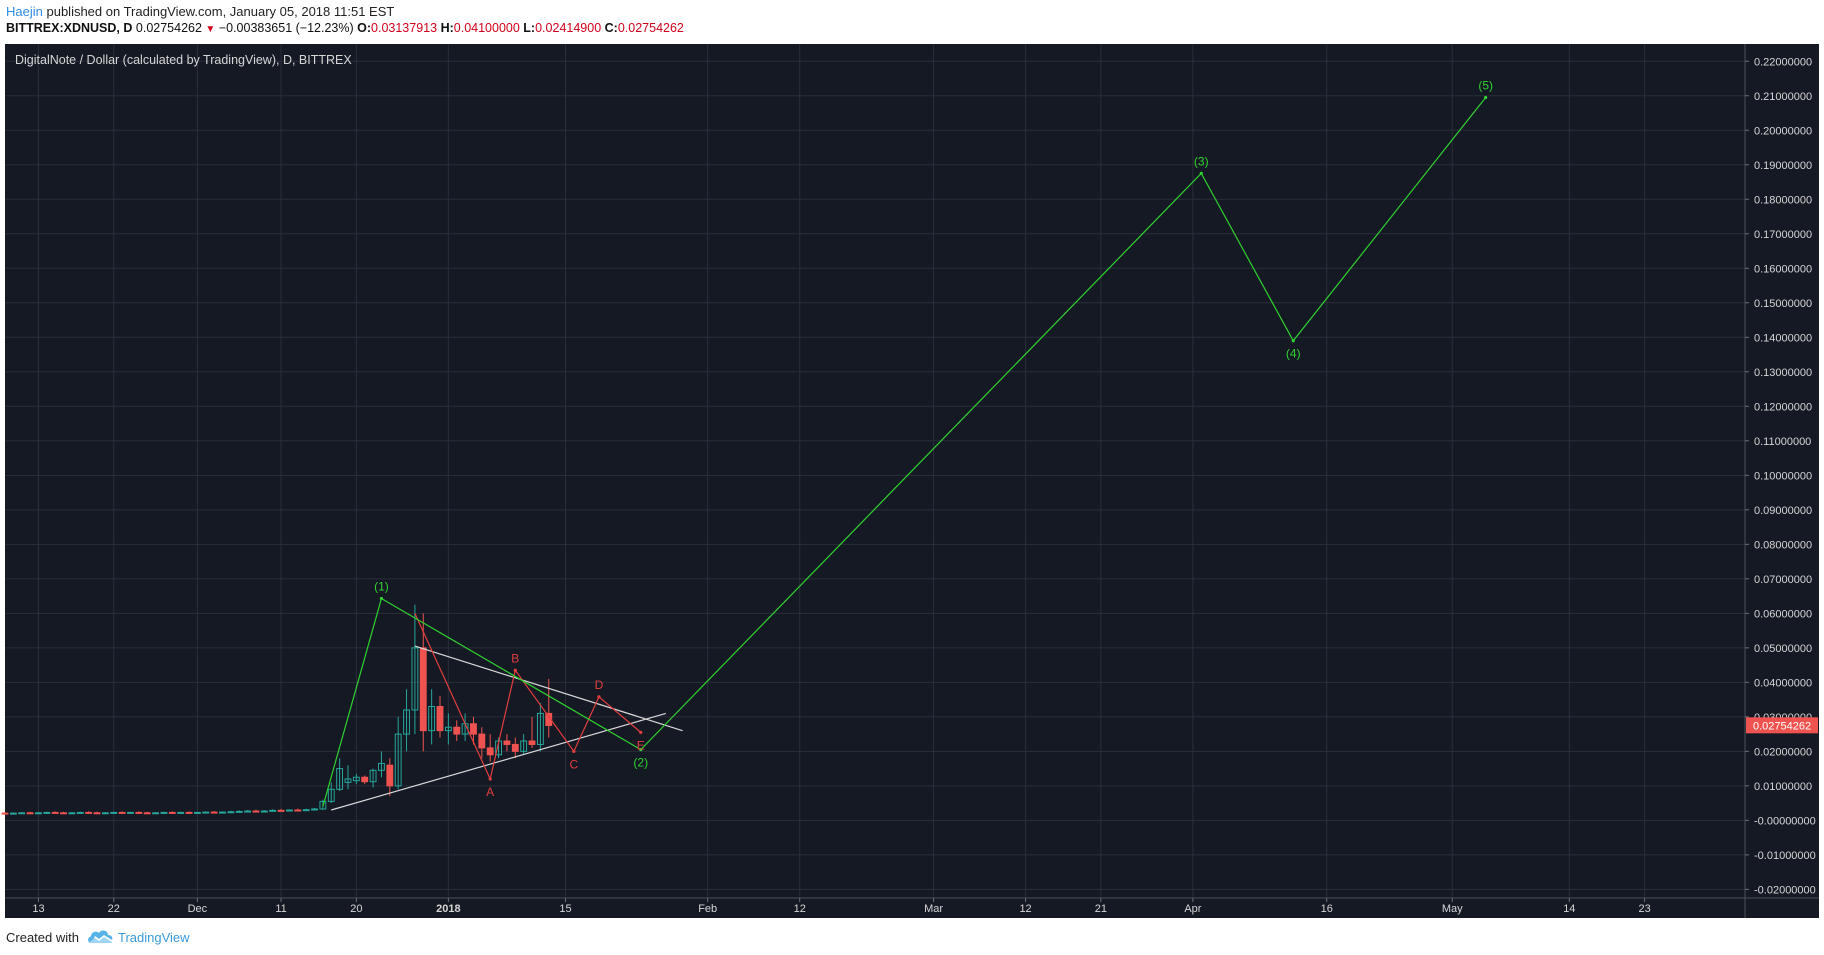 This screenshot has width=1824, height=955. Describe the element at coordinates (1644, 909) in the screenshot. I see `time-tick-label: 23` at that location.